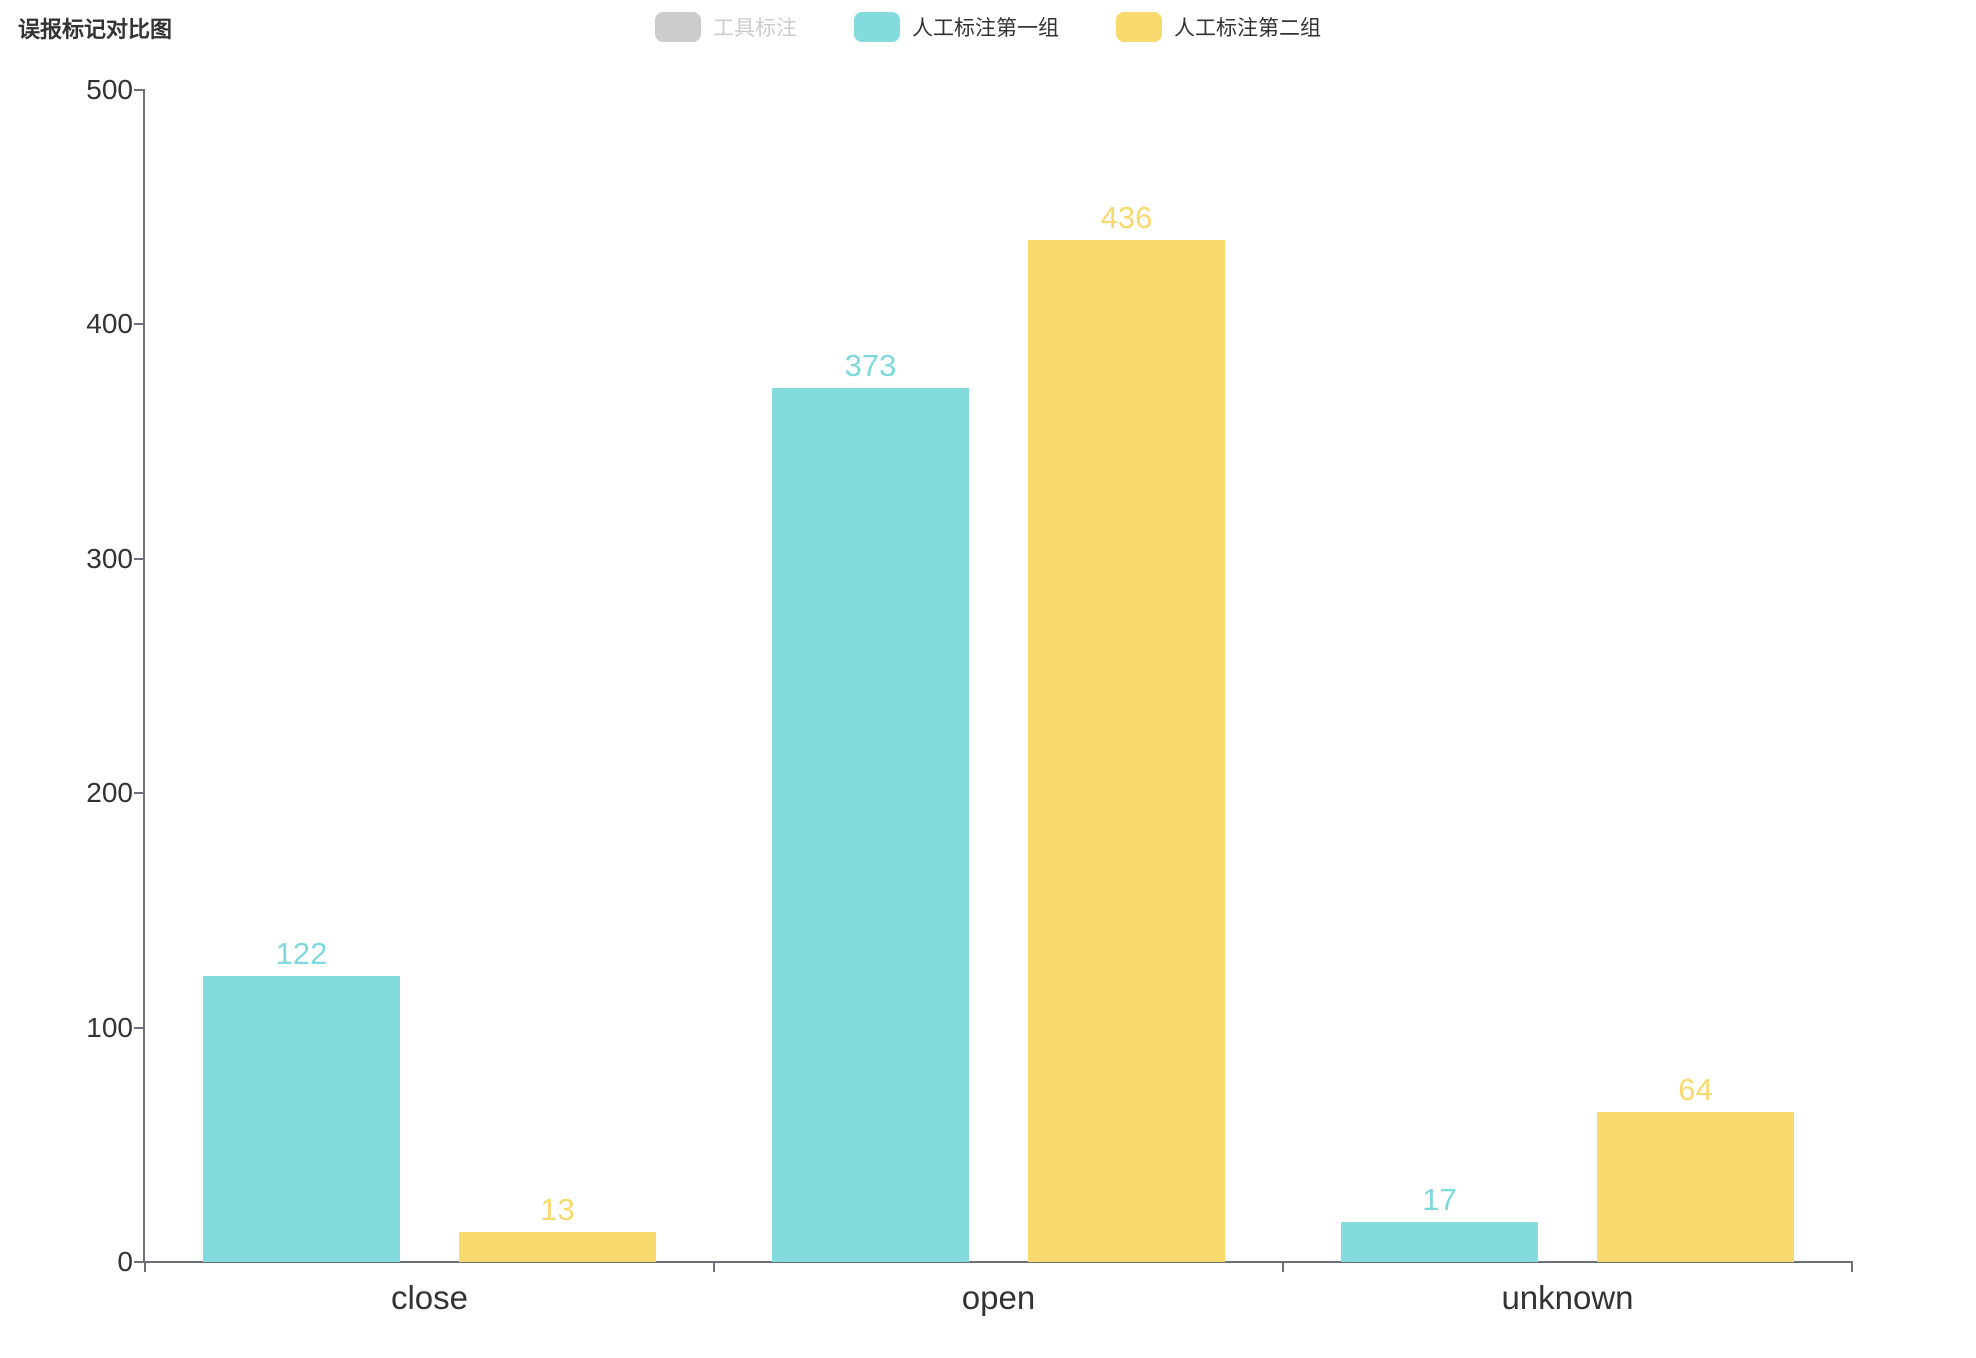 Image resolution: width=1976 pixels, height=1358 pixels. Describe the element at coordinates (301, 954) in the screenshot. I see `bar-value-label: 122` at that location.